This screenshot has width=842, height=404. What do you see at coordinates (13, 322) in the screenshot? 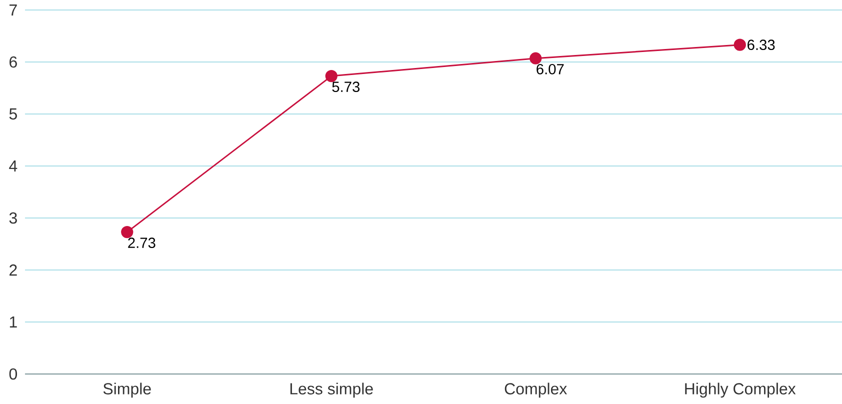
I see `y-tick-label: 1` at bounding box center [13, 322].